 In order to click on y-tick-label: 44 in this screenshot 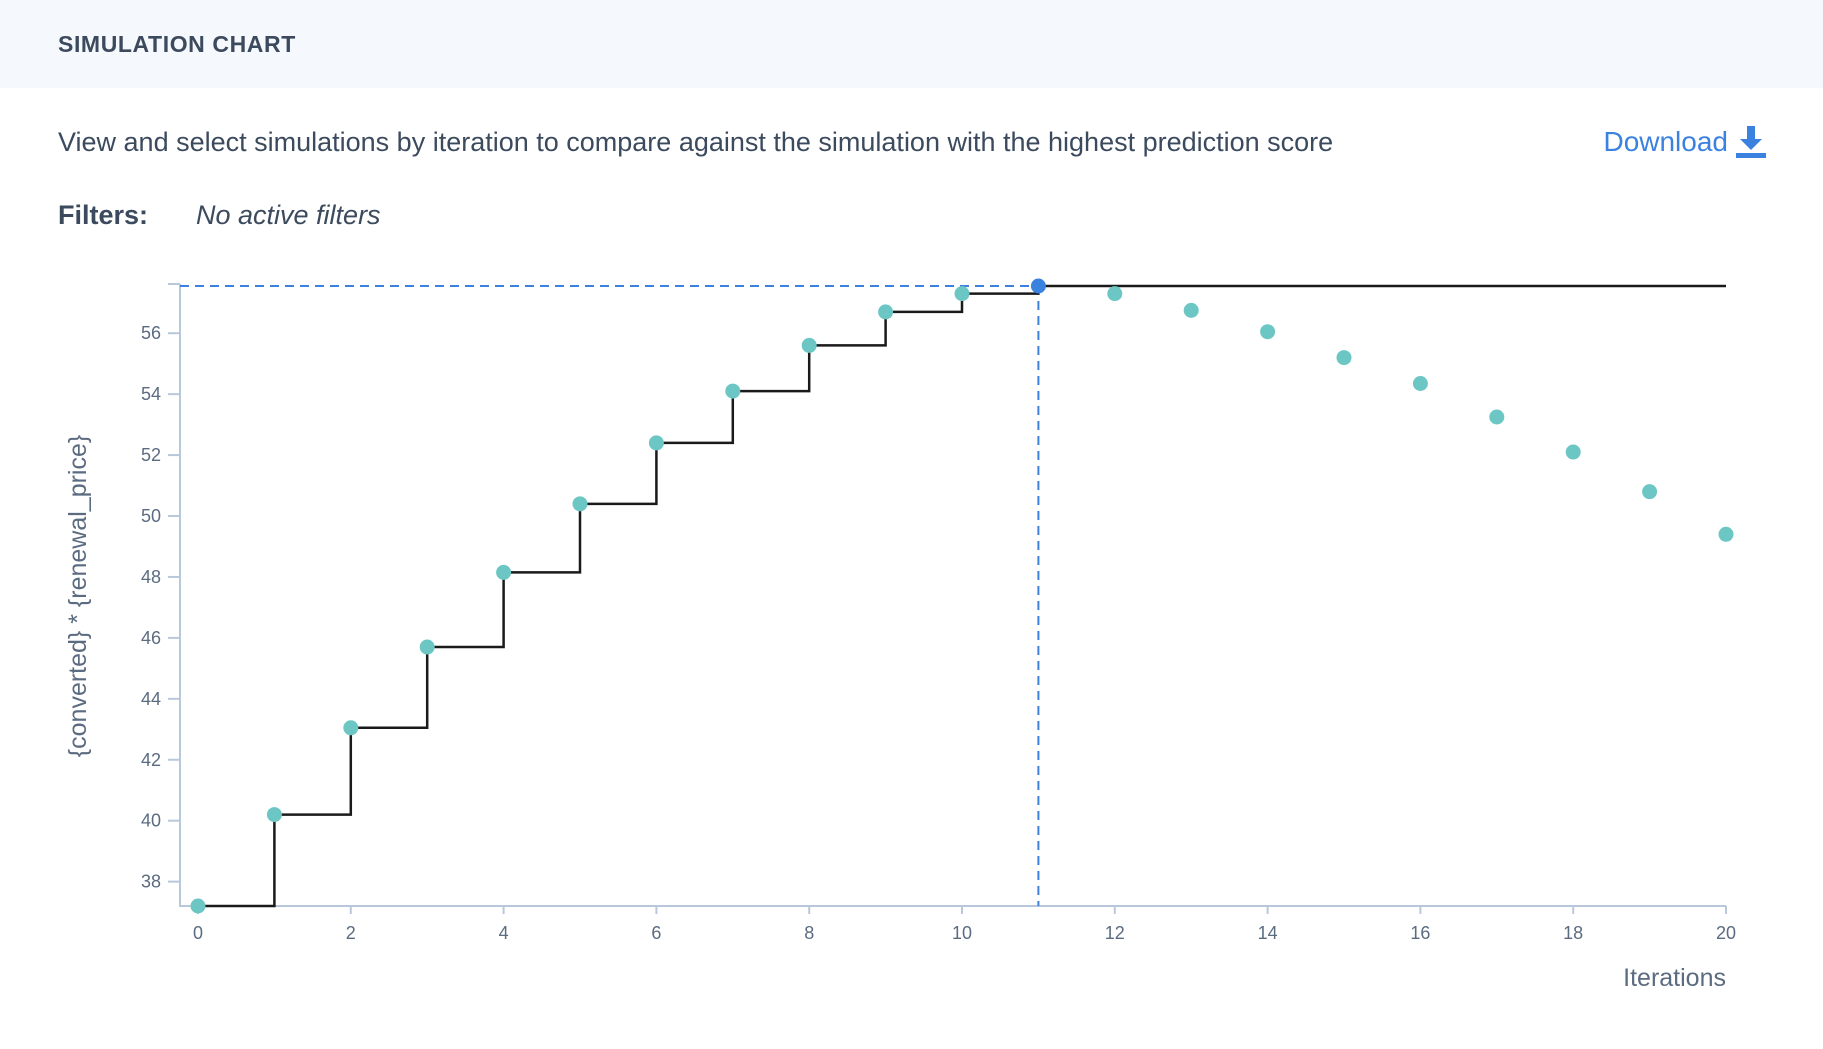, I will do `click(151, 699)`.